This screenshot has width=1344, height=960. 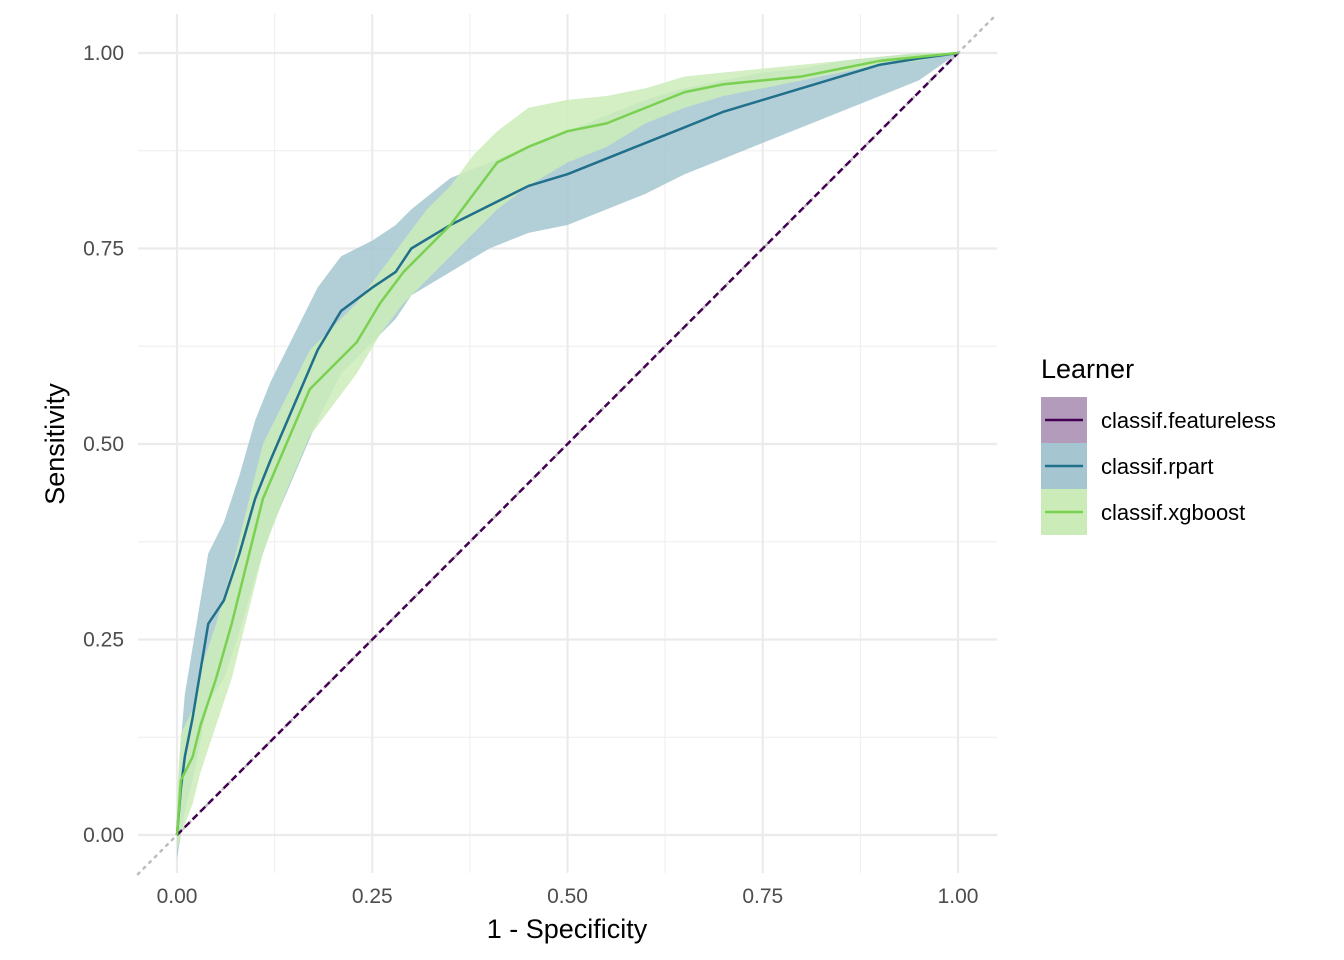 I want to click on y-axis-ticks: 0.00 0.25 0.50 0.75 1.00, so click(x=103, y=444).